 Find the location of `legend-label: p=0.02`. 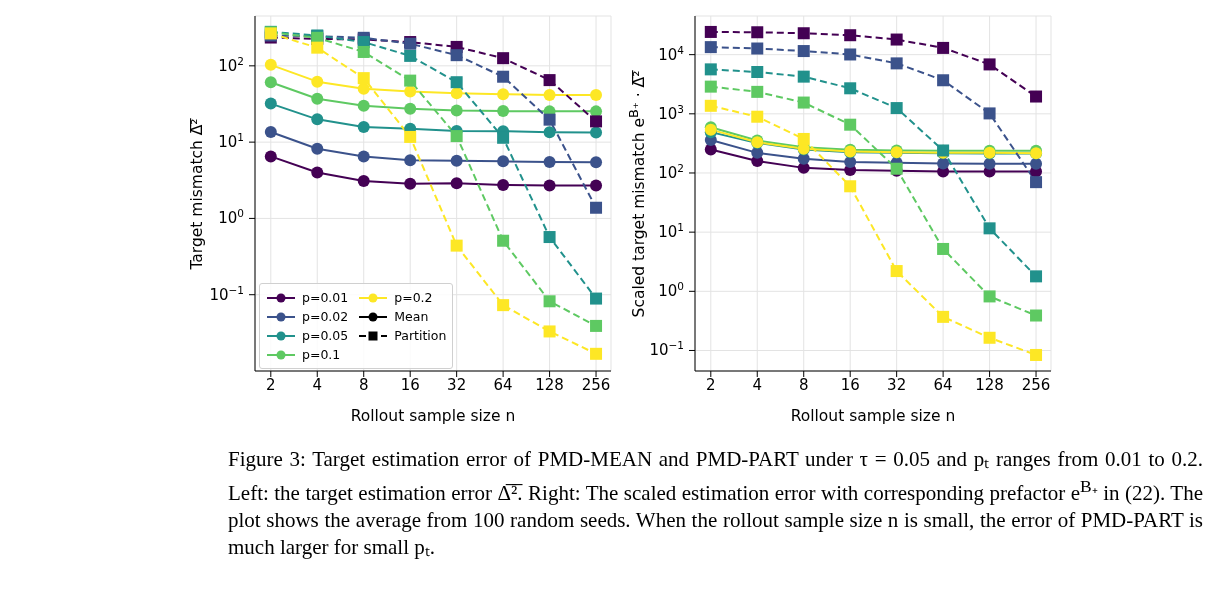

legend-label: p=0.02 is located at coordinates (325, 316).